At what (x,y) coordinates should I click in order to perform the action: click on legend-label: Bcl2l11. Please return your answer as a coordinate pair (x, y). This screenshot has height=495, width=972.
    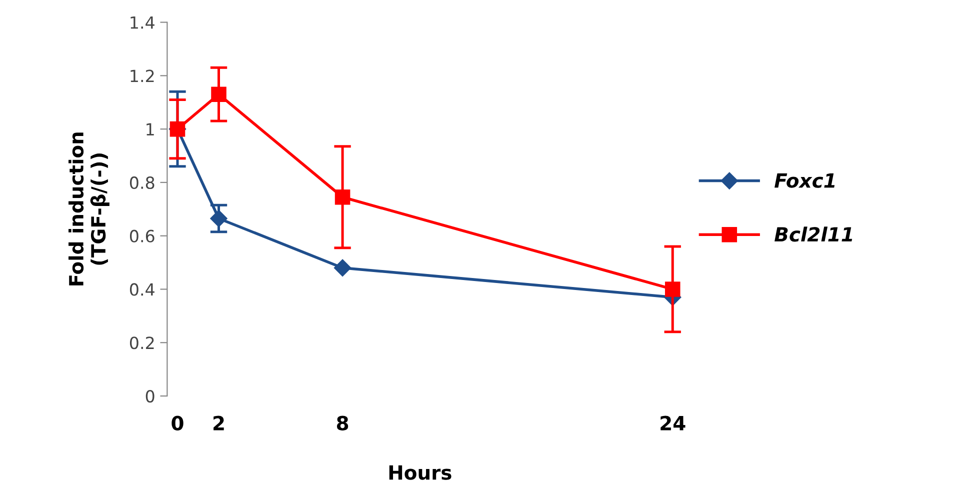
    Looking at the image, I should click on (813, 234).